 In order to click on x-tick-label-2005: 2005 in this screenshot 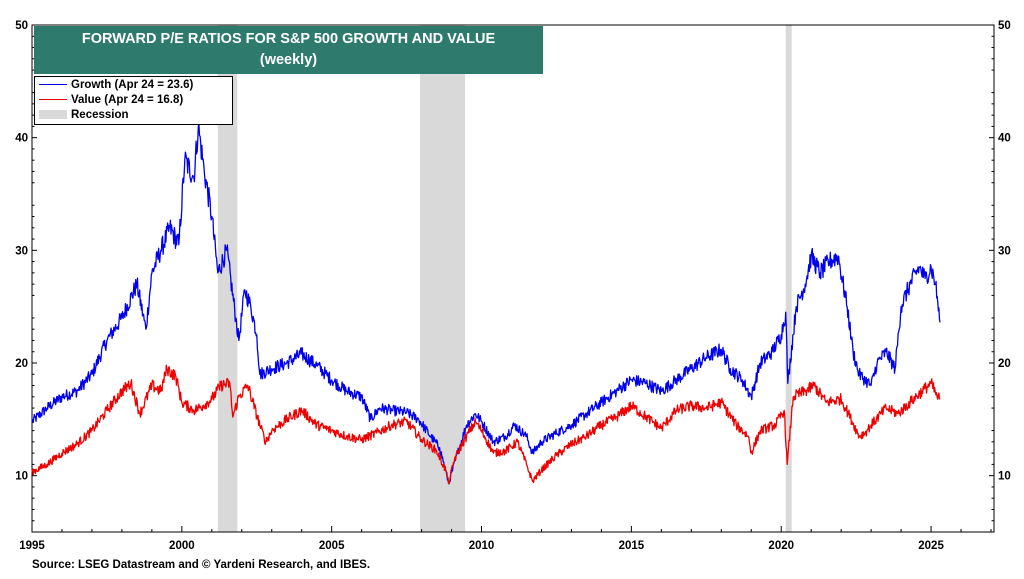, I will do `click(332, 546)`.